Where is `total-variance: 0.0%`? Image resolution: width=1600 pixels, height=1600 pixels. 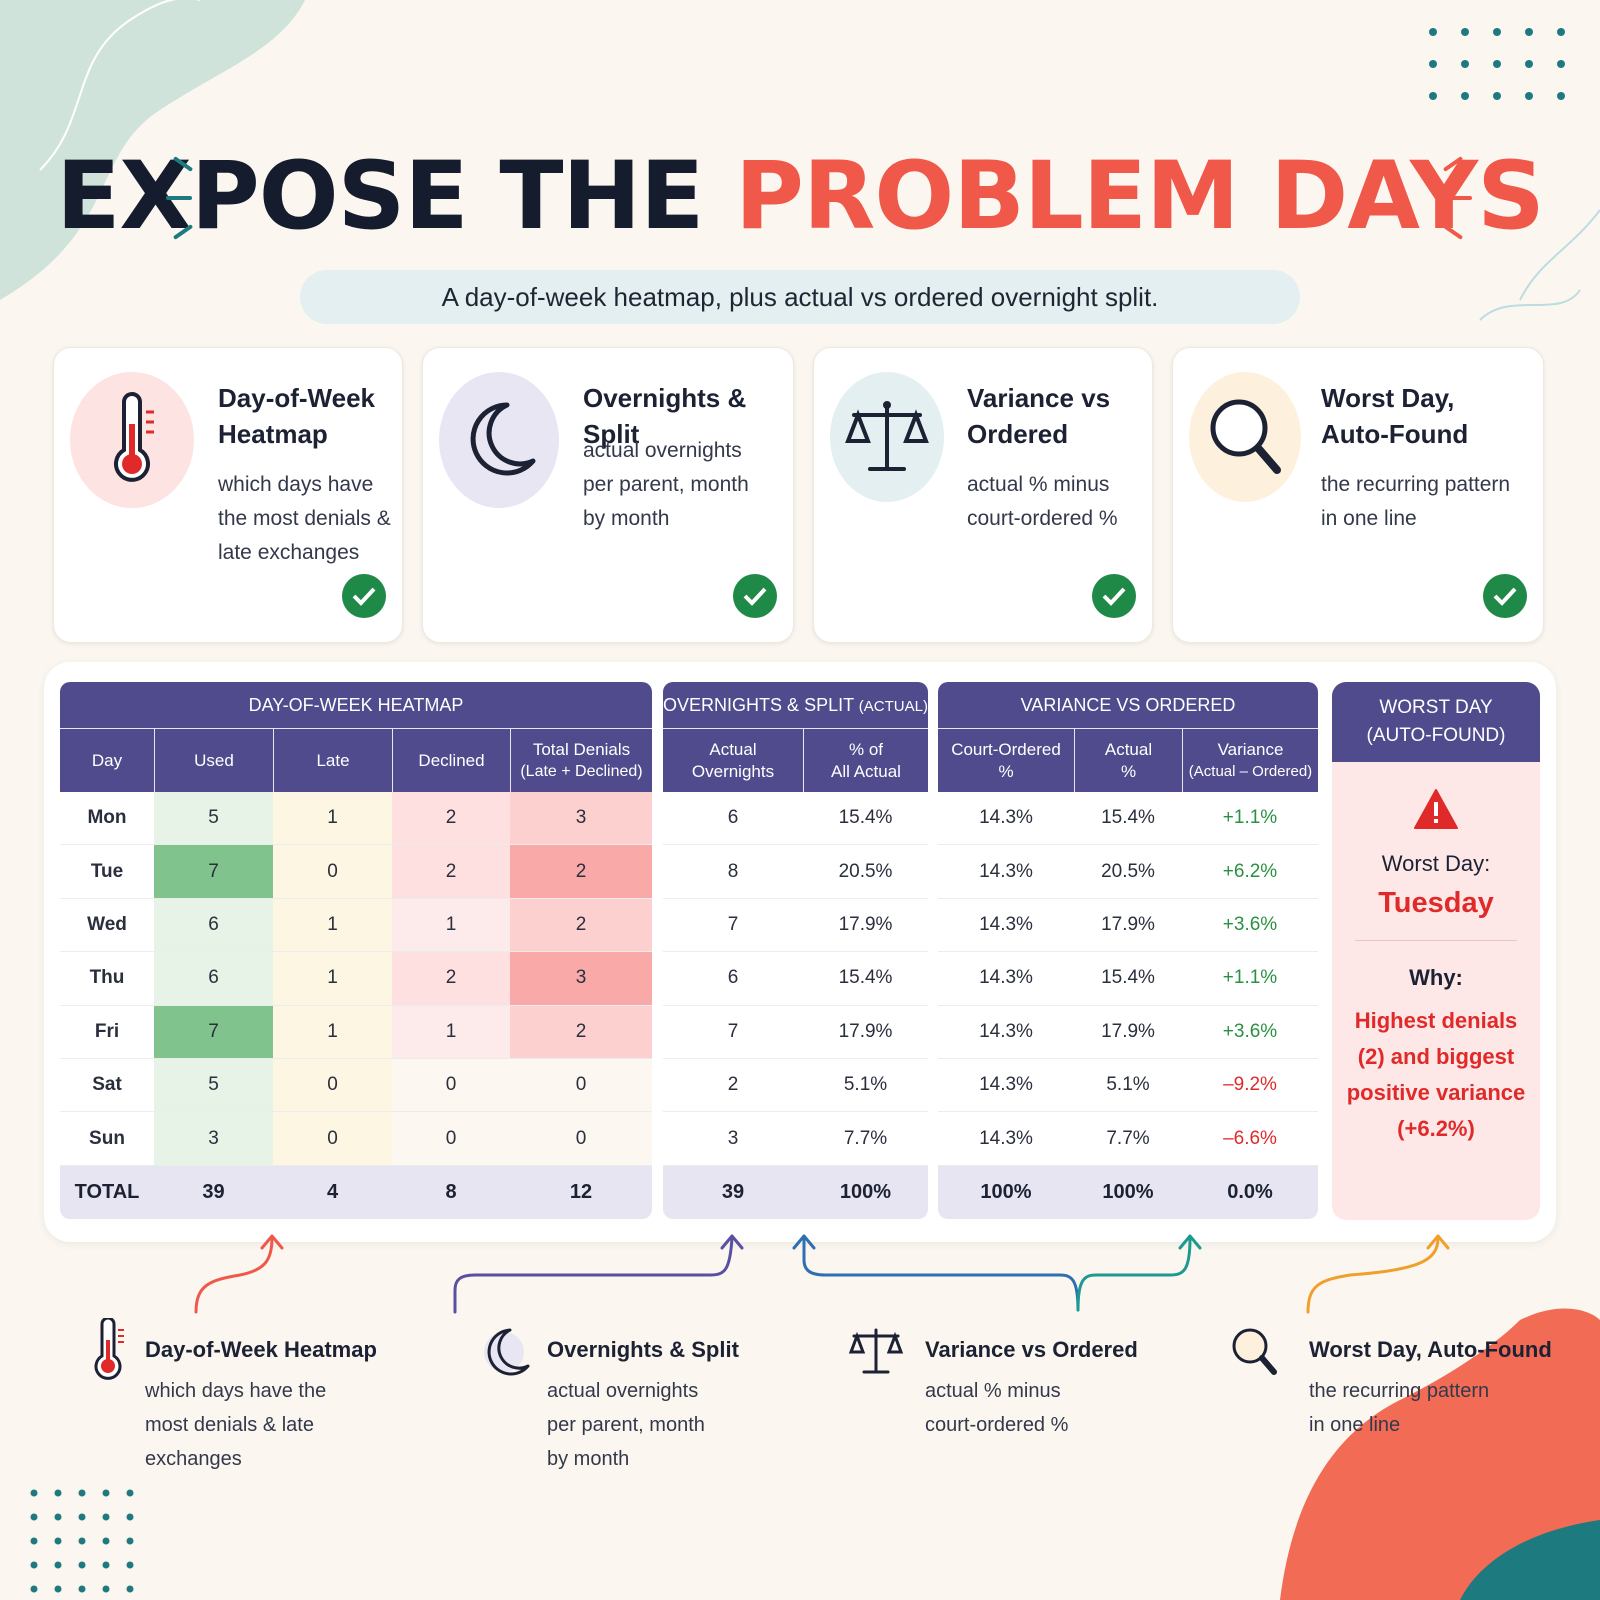
total-variance: 0.0% is located at coordinates (1250, 1191).